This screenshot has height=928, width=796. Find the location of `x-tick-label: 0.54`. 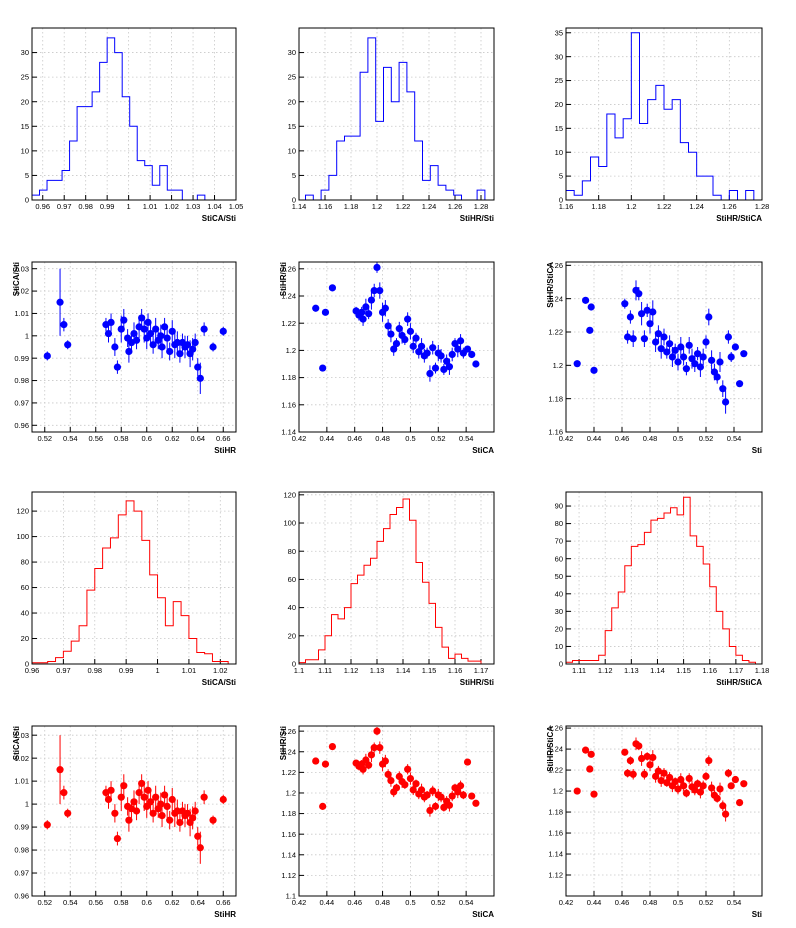

x-tick-label: 0.54 is located at coordinates (466, 438).